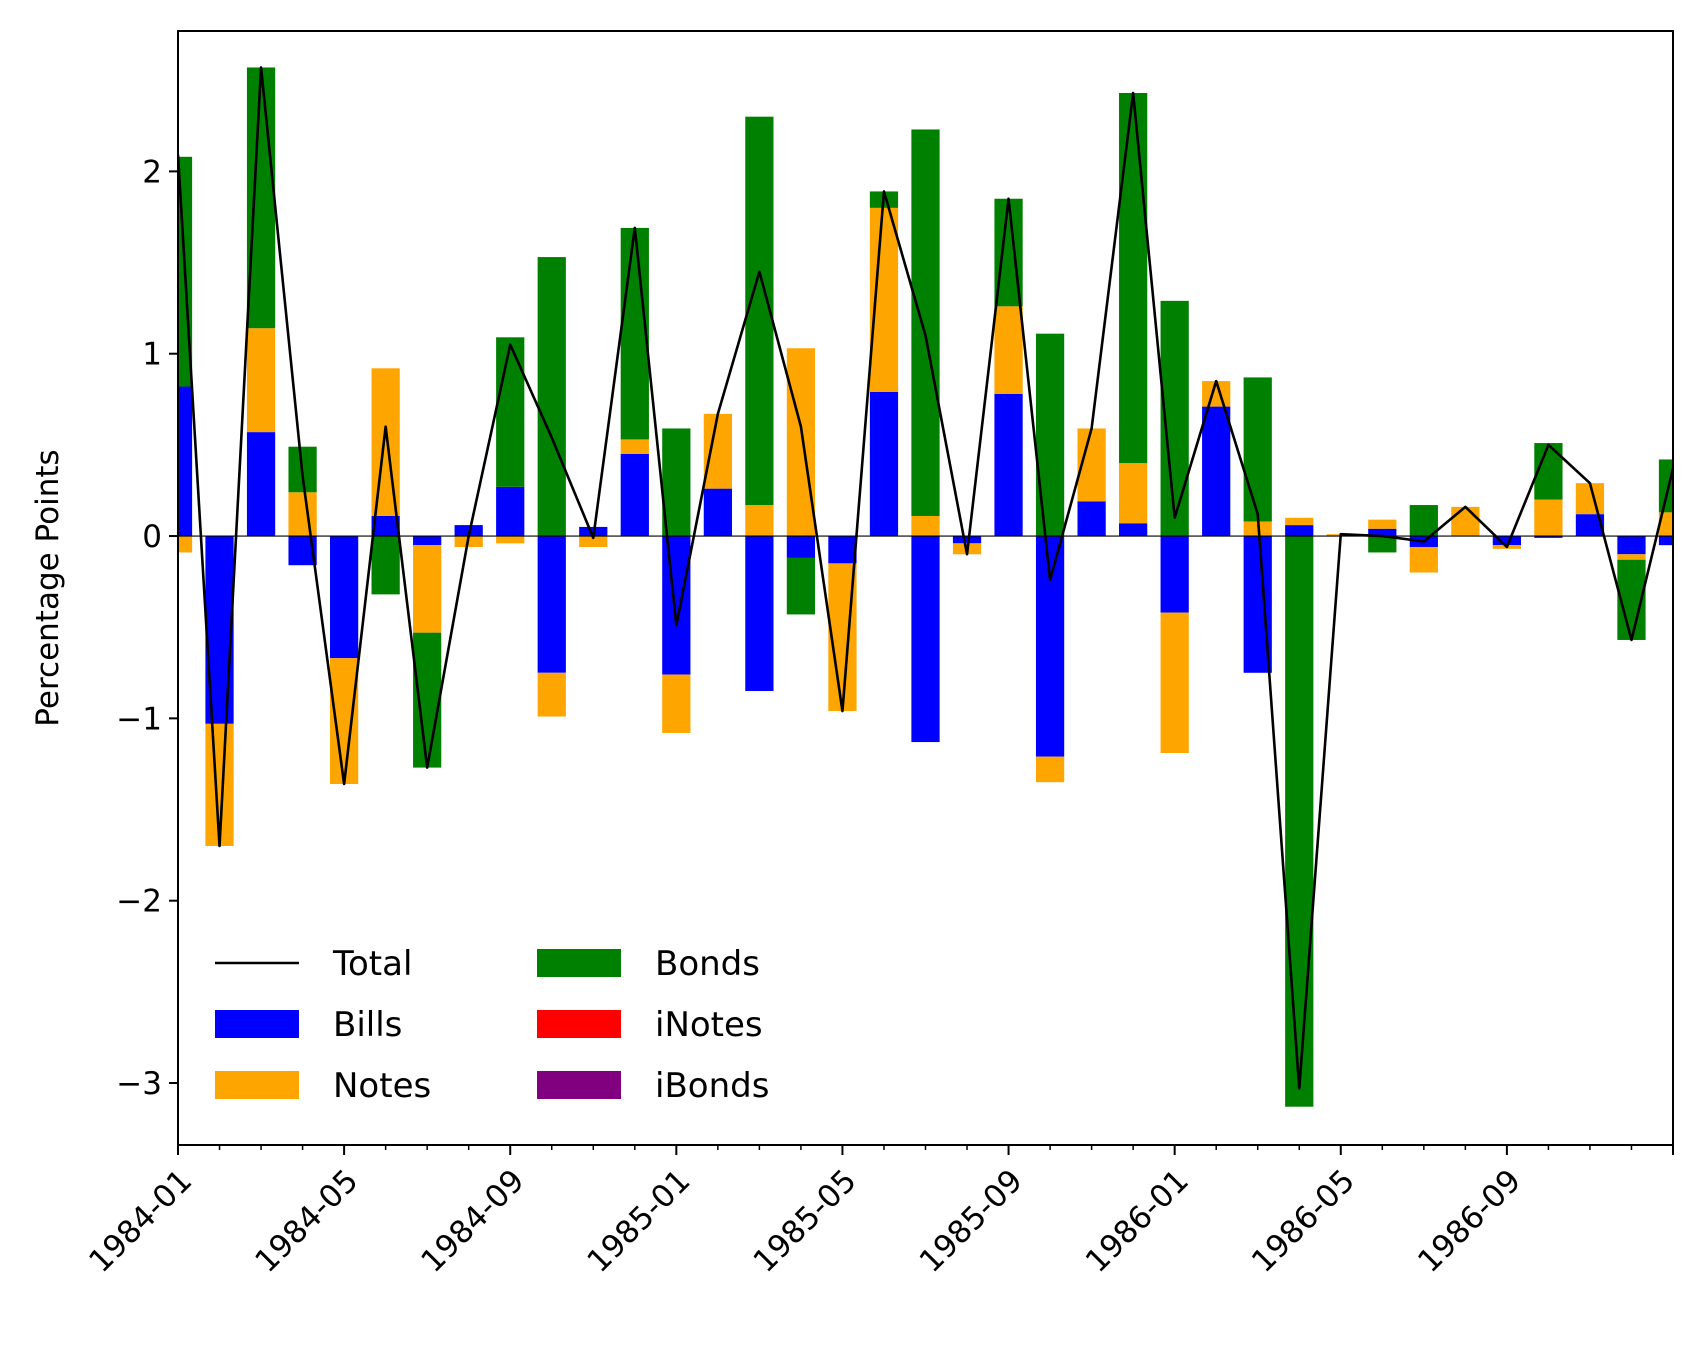 Image resolution: width=1695 pixels, height=1349 pixels. What do you see at coordinates (492, 1025) in the screenshot?
I see `legend: Total Bills Notes Bonds iNotes iBonds` at bounding box center [492, 1025].